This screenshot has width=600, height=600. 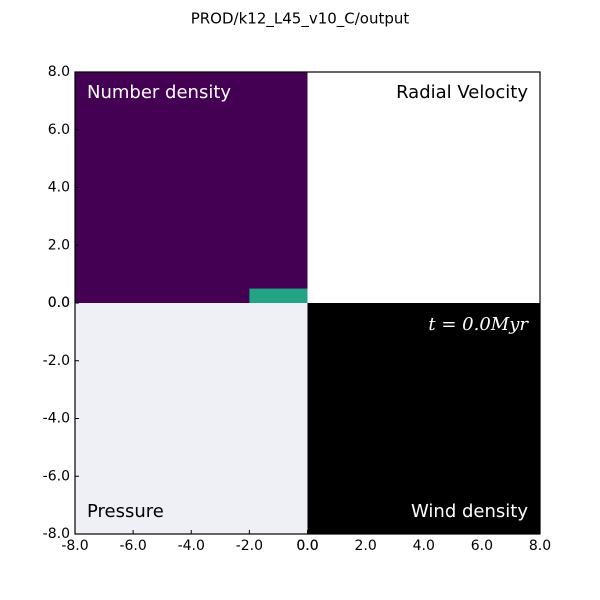 I want to click on time-annotation: t = 0.0Myr, so click(x=478, y=324).